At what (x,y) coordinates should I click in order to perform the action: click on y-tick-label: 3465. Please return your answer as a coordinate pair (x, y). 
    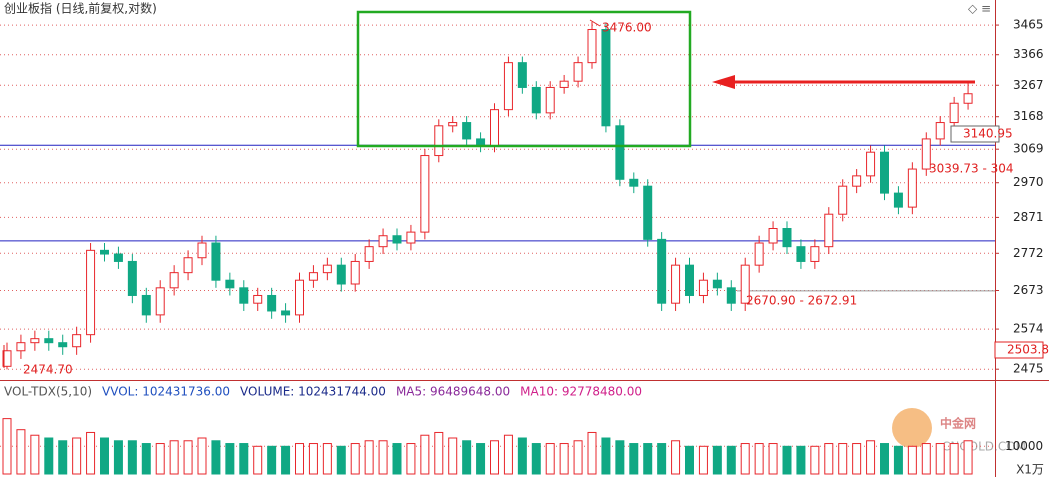
    Looking at the image, I should click on (1028, 25).